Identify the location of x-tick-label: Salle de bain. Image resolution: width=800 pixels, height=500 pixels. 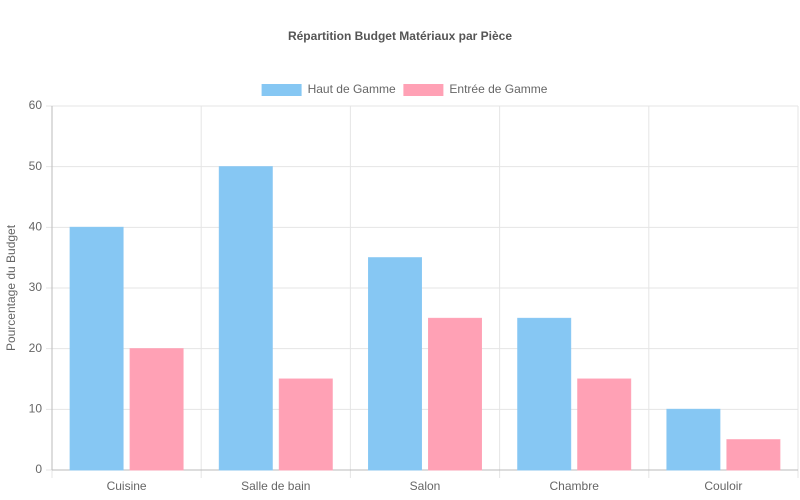
(275, 486).